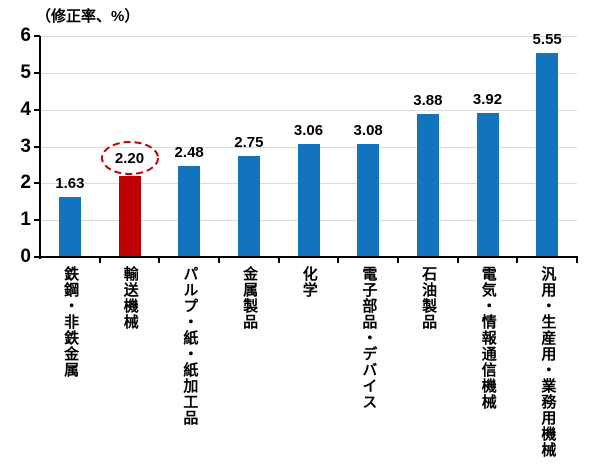 This screenshot has height=473, width=600. Describe the element at coordinates (70, 183) in the screenshot. I see `bar-value-label: 1.63` at that location.